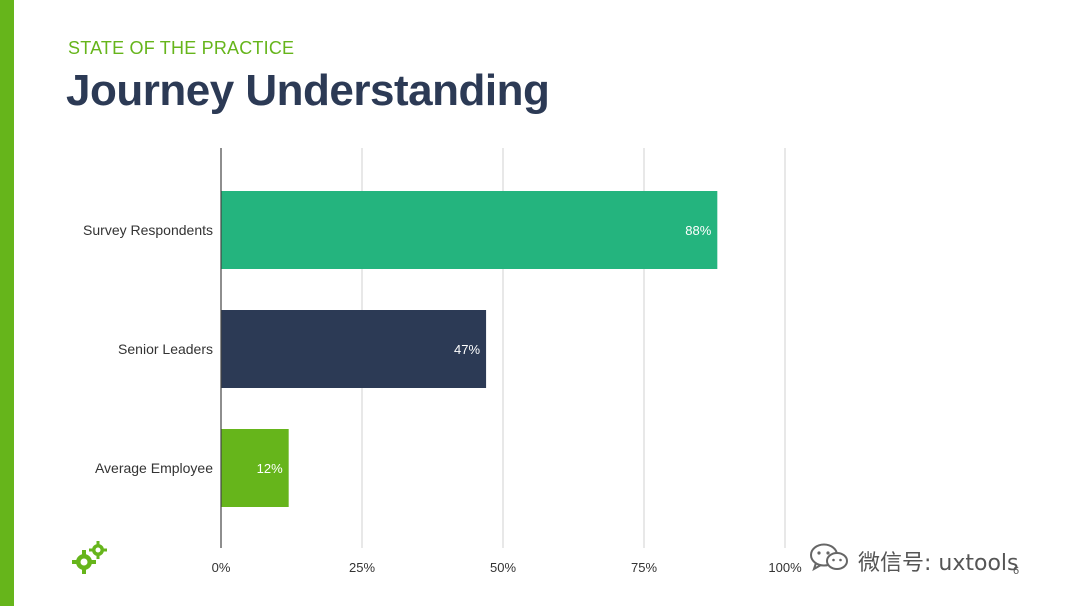 The width and height of the screenshot is (1080, 606). I want to click on x-tick-label: 0%, so click(221, 567).